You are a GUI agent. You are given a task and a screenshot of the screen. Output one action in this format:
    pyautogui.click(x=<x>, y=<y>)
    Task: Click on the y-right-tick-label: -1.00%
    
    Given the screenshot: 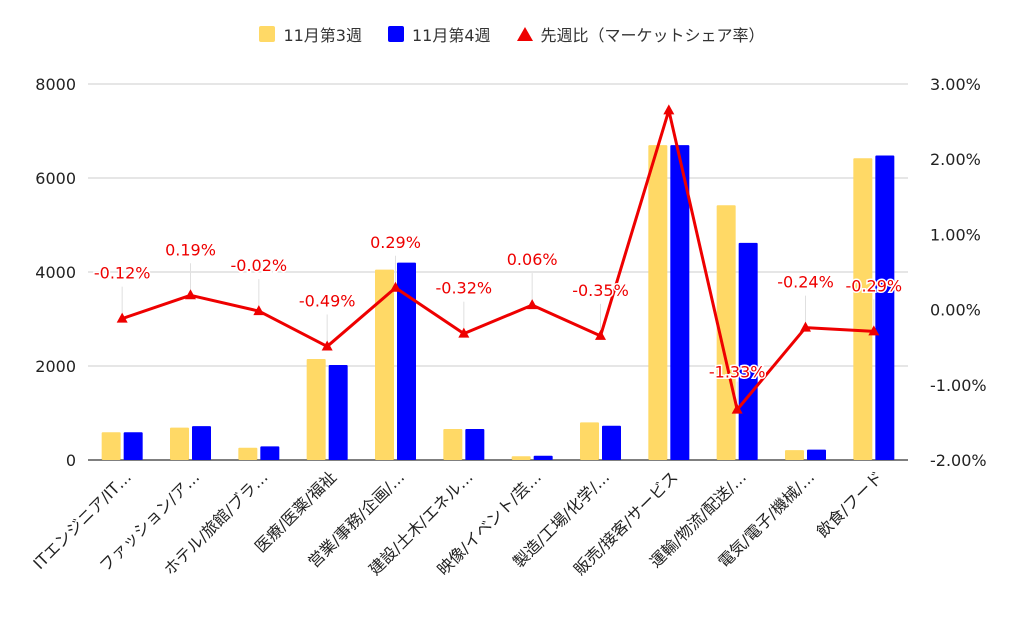 What is the action you would take?
    pyautogui.click(x=958, y=385)
    